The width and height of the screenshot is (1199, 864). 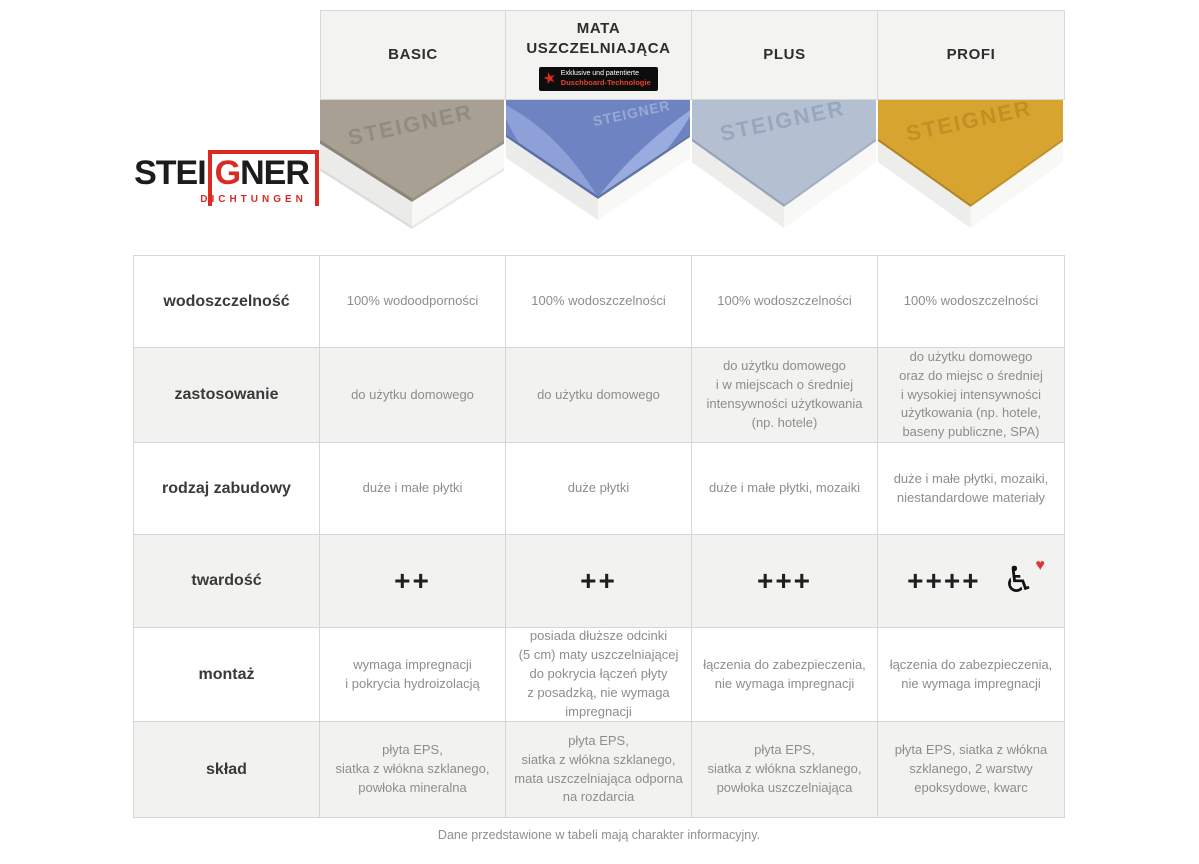 I want to click on product-image-basic: STEIGNER, so click(x=413, y=177).